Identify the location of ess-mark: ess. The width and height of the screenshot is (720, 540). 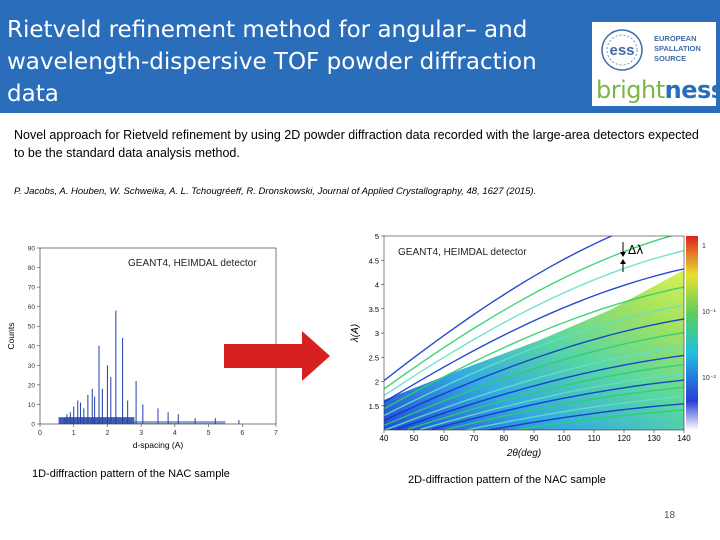
(621, 50).